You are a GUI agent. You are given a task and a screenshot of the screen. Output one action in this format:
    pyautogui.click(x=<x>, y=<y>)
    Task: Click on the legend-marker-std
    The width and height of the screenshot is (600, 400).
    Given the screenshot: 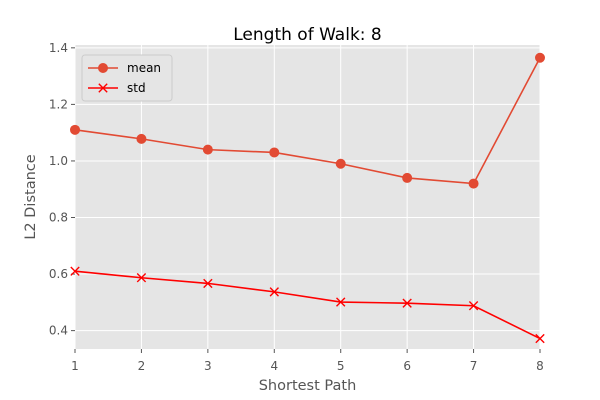 What is the action you would take?
    pyautogui.click(x=103, y=88)
    